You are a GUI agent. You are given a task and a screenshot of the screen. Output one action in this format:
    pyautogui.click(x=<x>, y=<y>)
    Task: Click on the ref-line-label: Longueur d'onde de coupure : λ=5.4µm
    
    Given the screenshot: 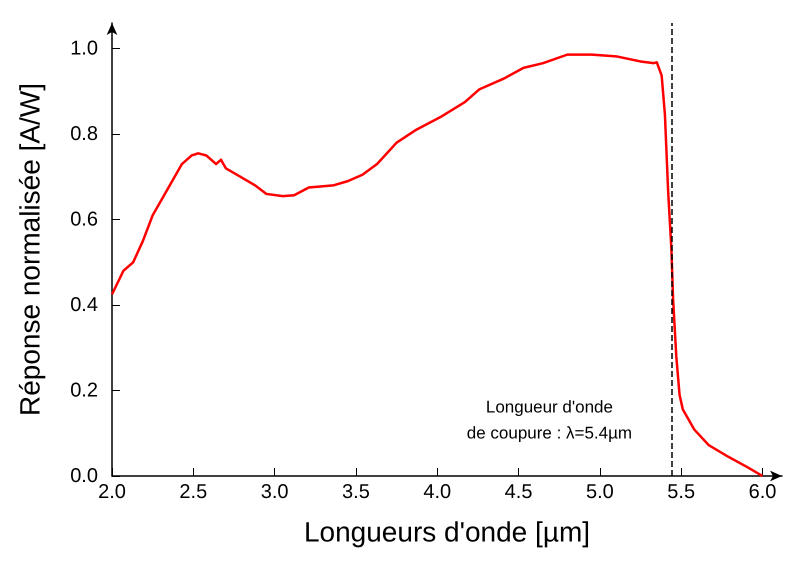 What is the action you would take?
    pyautogui.click(x=549, y=420)
    